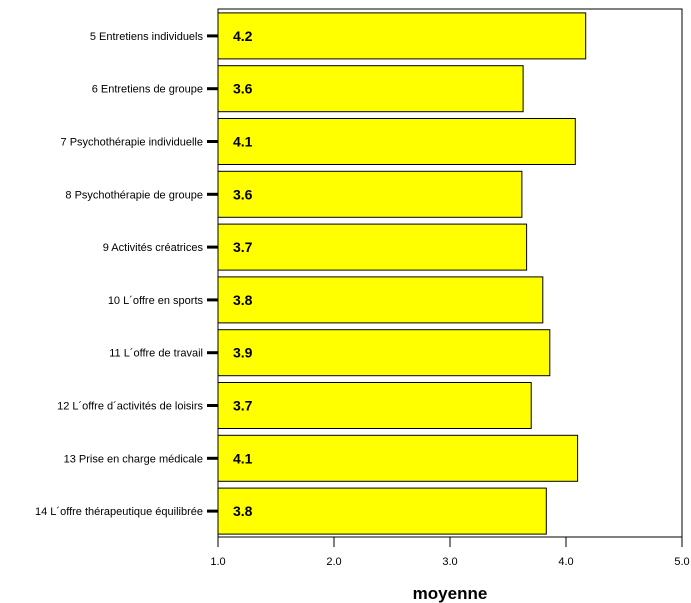 The image size is (691, 603). Describe the element at coordinates (132, 143) in the screenshot. I see `category-label: 7 Psychothérapie individuelle` at that location.